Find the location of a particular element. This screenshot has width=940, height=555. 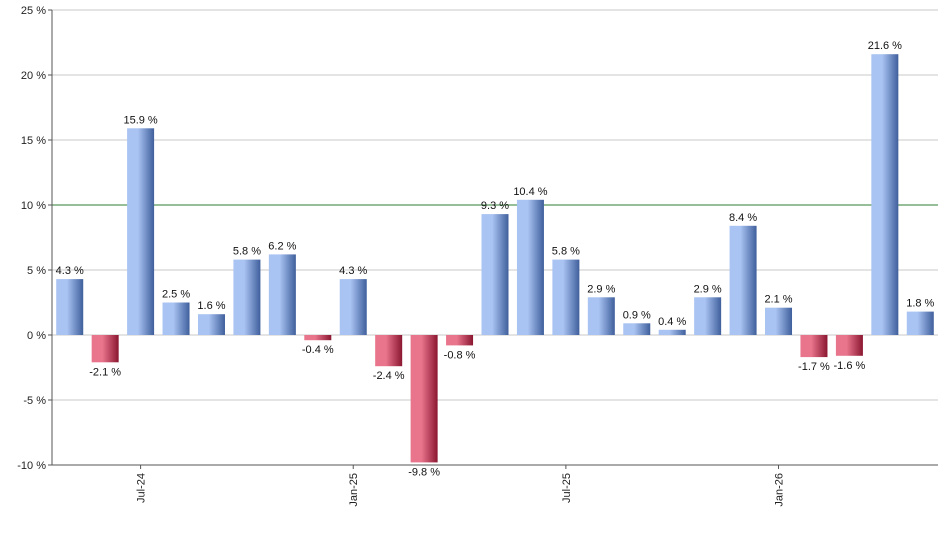

bar-value-label: 8.4 % is located at coordinates (743, 218).